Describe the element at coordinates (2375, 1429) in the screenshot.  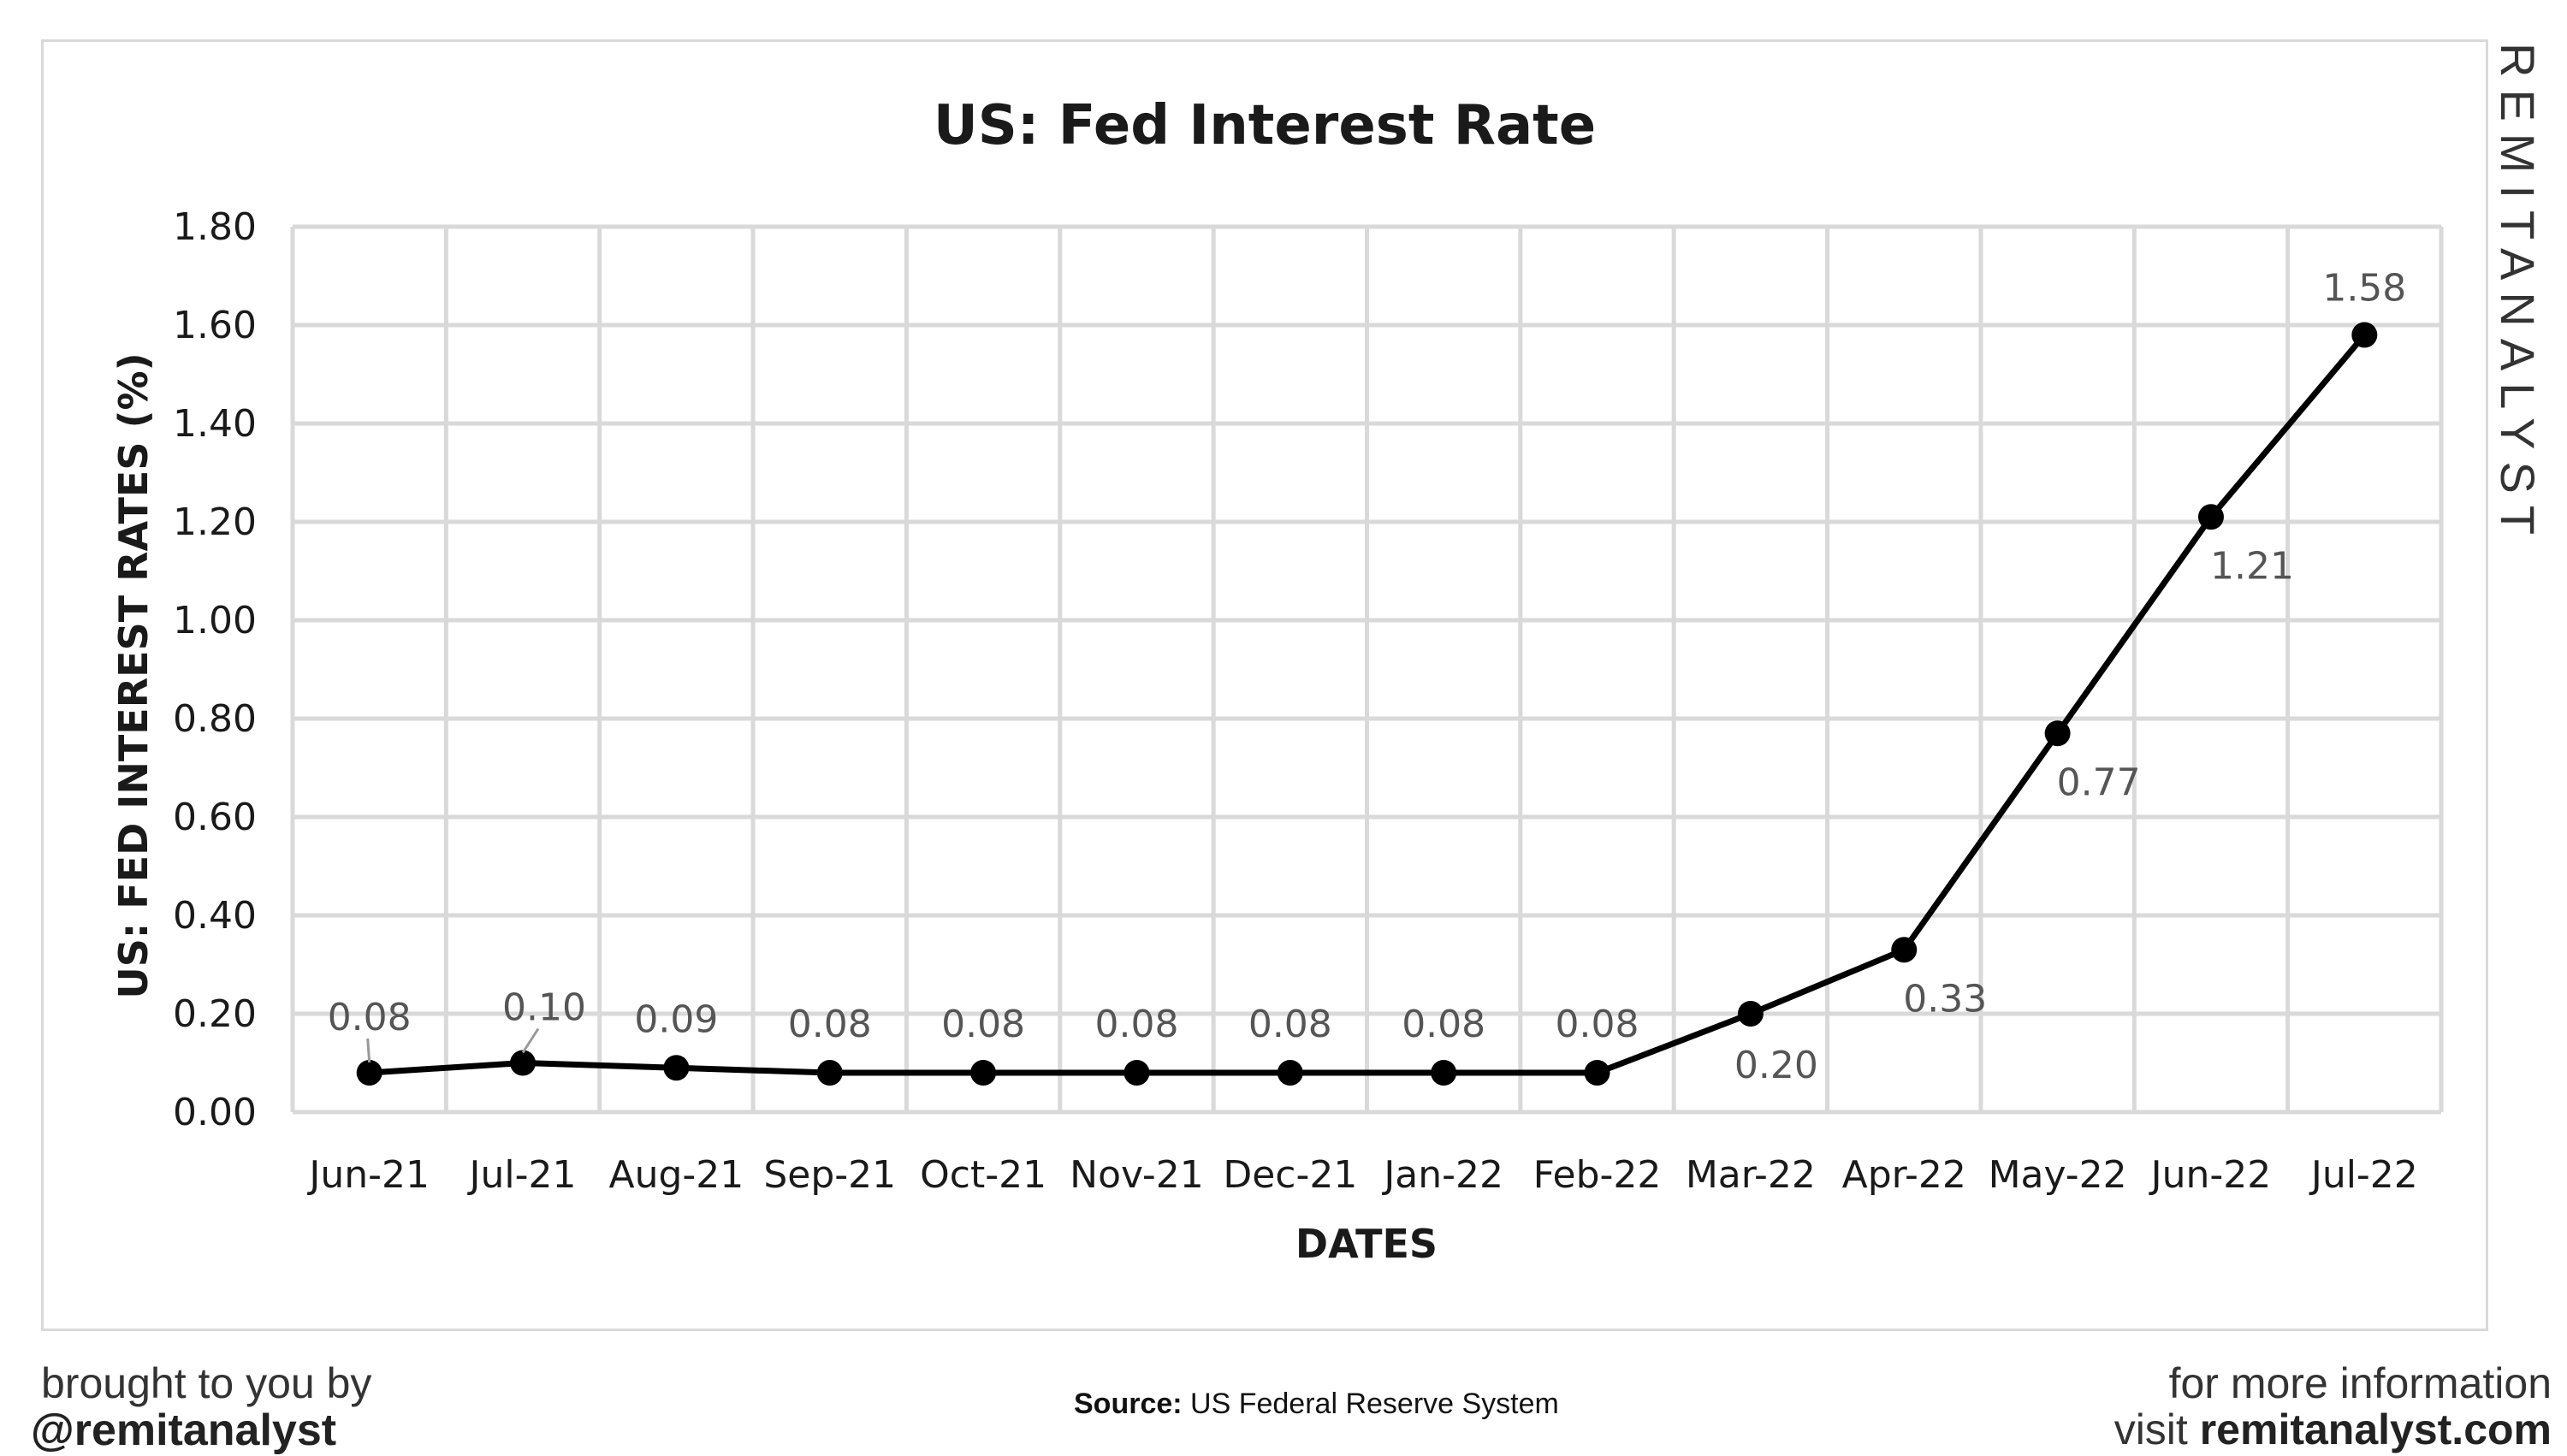
I see `website-link: remitanalyst.com` at that location.